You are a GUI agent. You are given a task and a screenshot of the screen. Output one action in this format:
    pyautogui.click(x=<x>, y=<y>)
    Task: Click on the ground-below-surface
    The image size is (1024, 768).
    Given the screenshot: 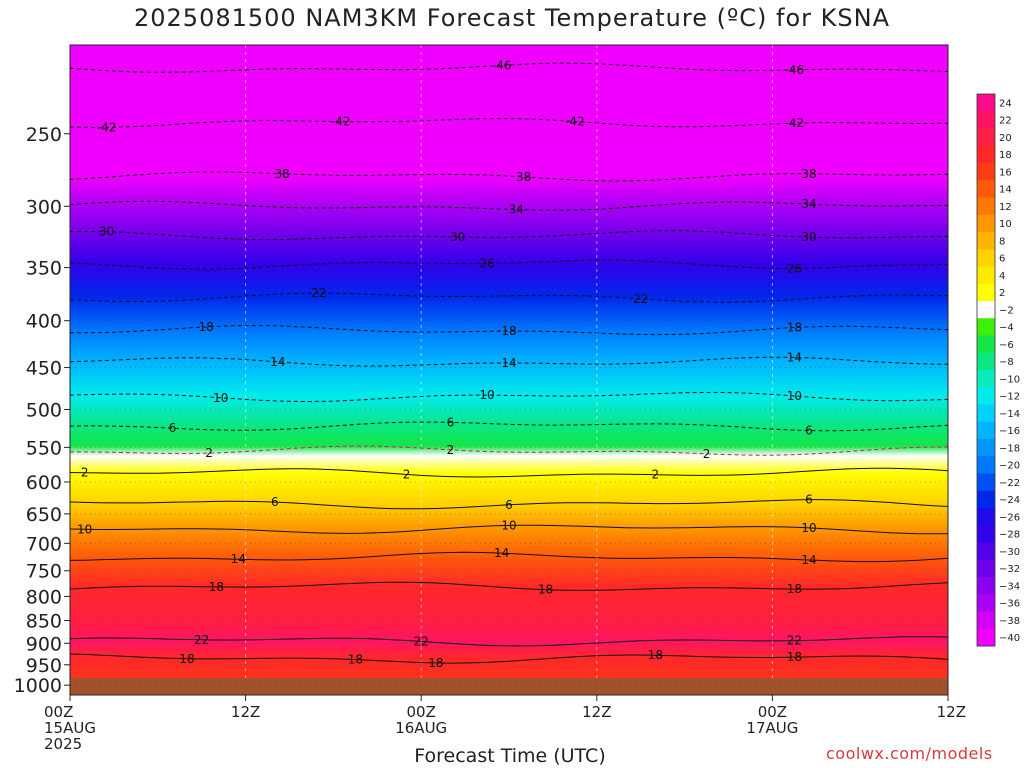 What is the action you would take?
    pyautogui.click(x=509, y=686)
    